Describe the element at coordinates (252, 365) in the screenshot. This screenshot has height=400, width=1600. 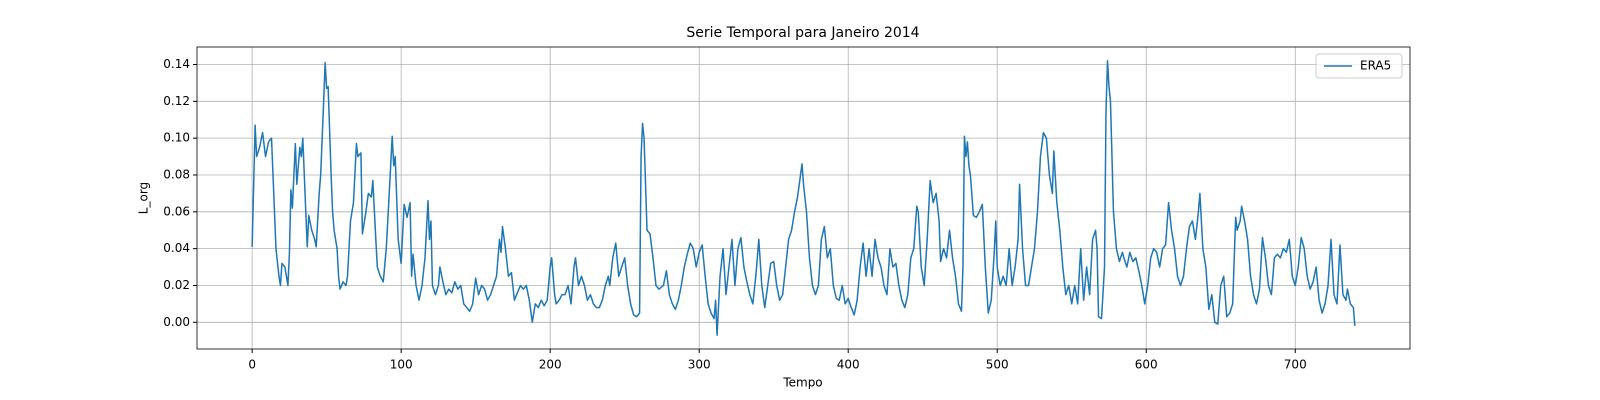
I see `x-tick-label: 0` at that location.